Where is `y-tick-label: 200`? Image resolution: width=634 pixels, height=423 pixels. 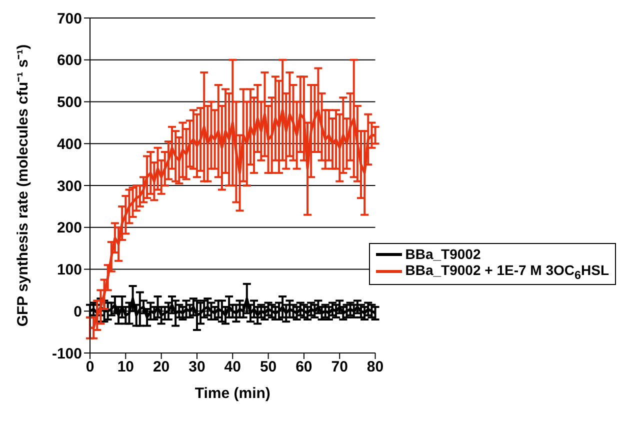 y-tick-label: 200 is located at coordinates (69, 228).